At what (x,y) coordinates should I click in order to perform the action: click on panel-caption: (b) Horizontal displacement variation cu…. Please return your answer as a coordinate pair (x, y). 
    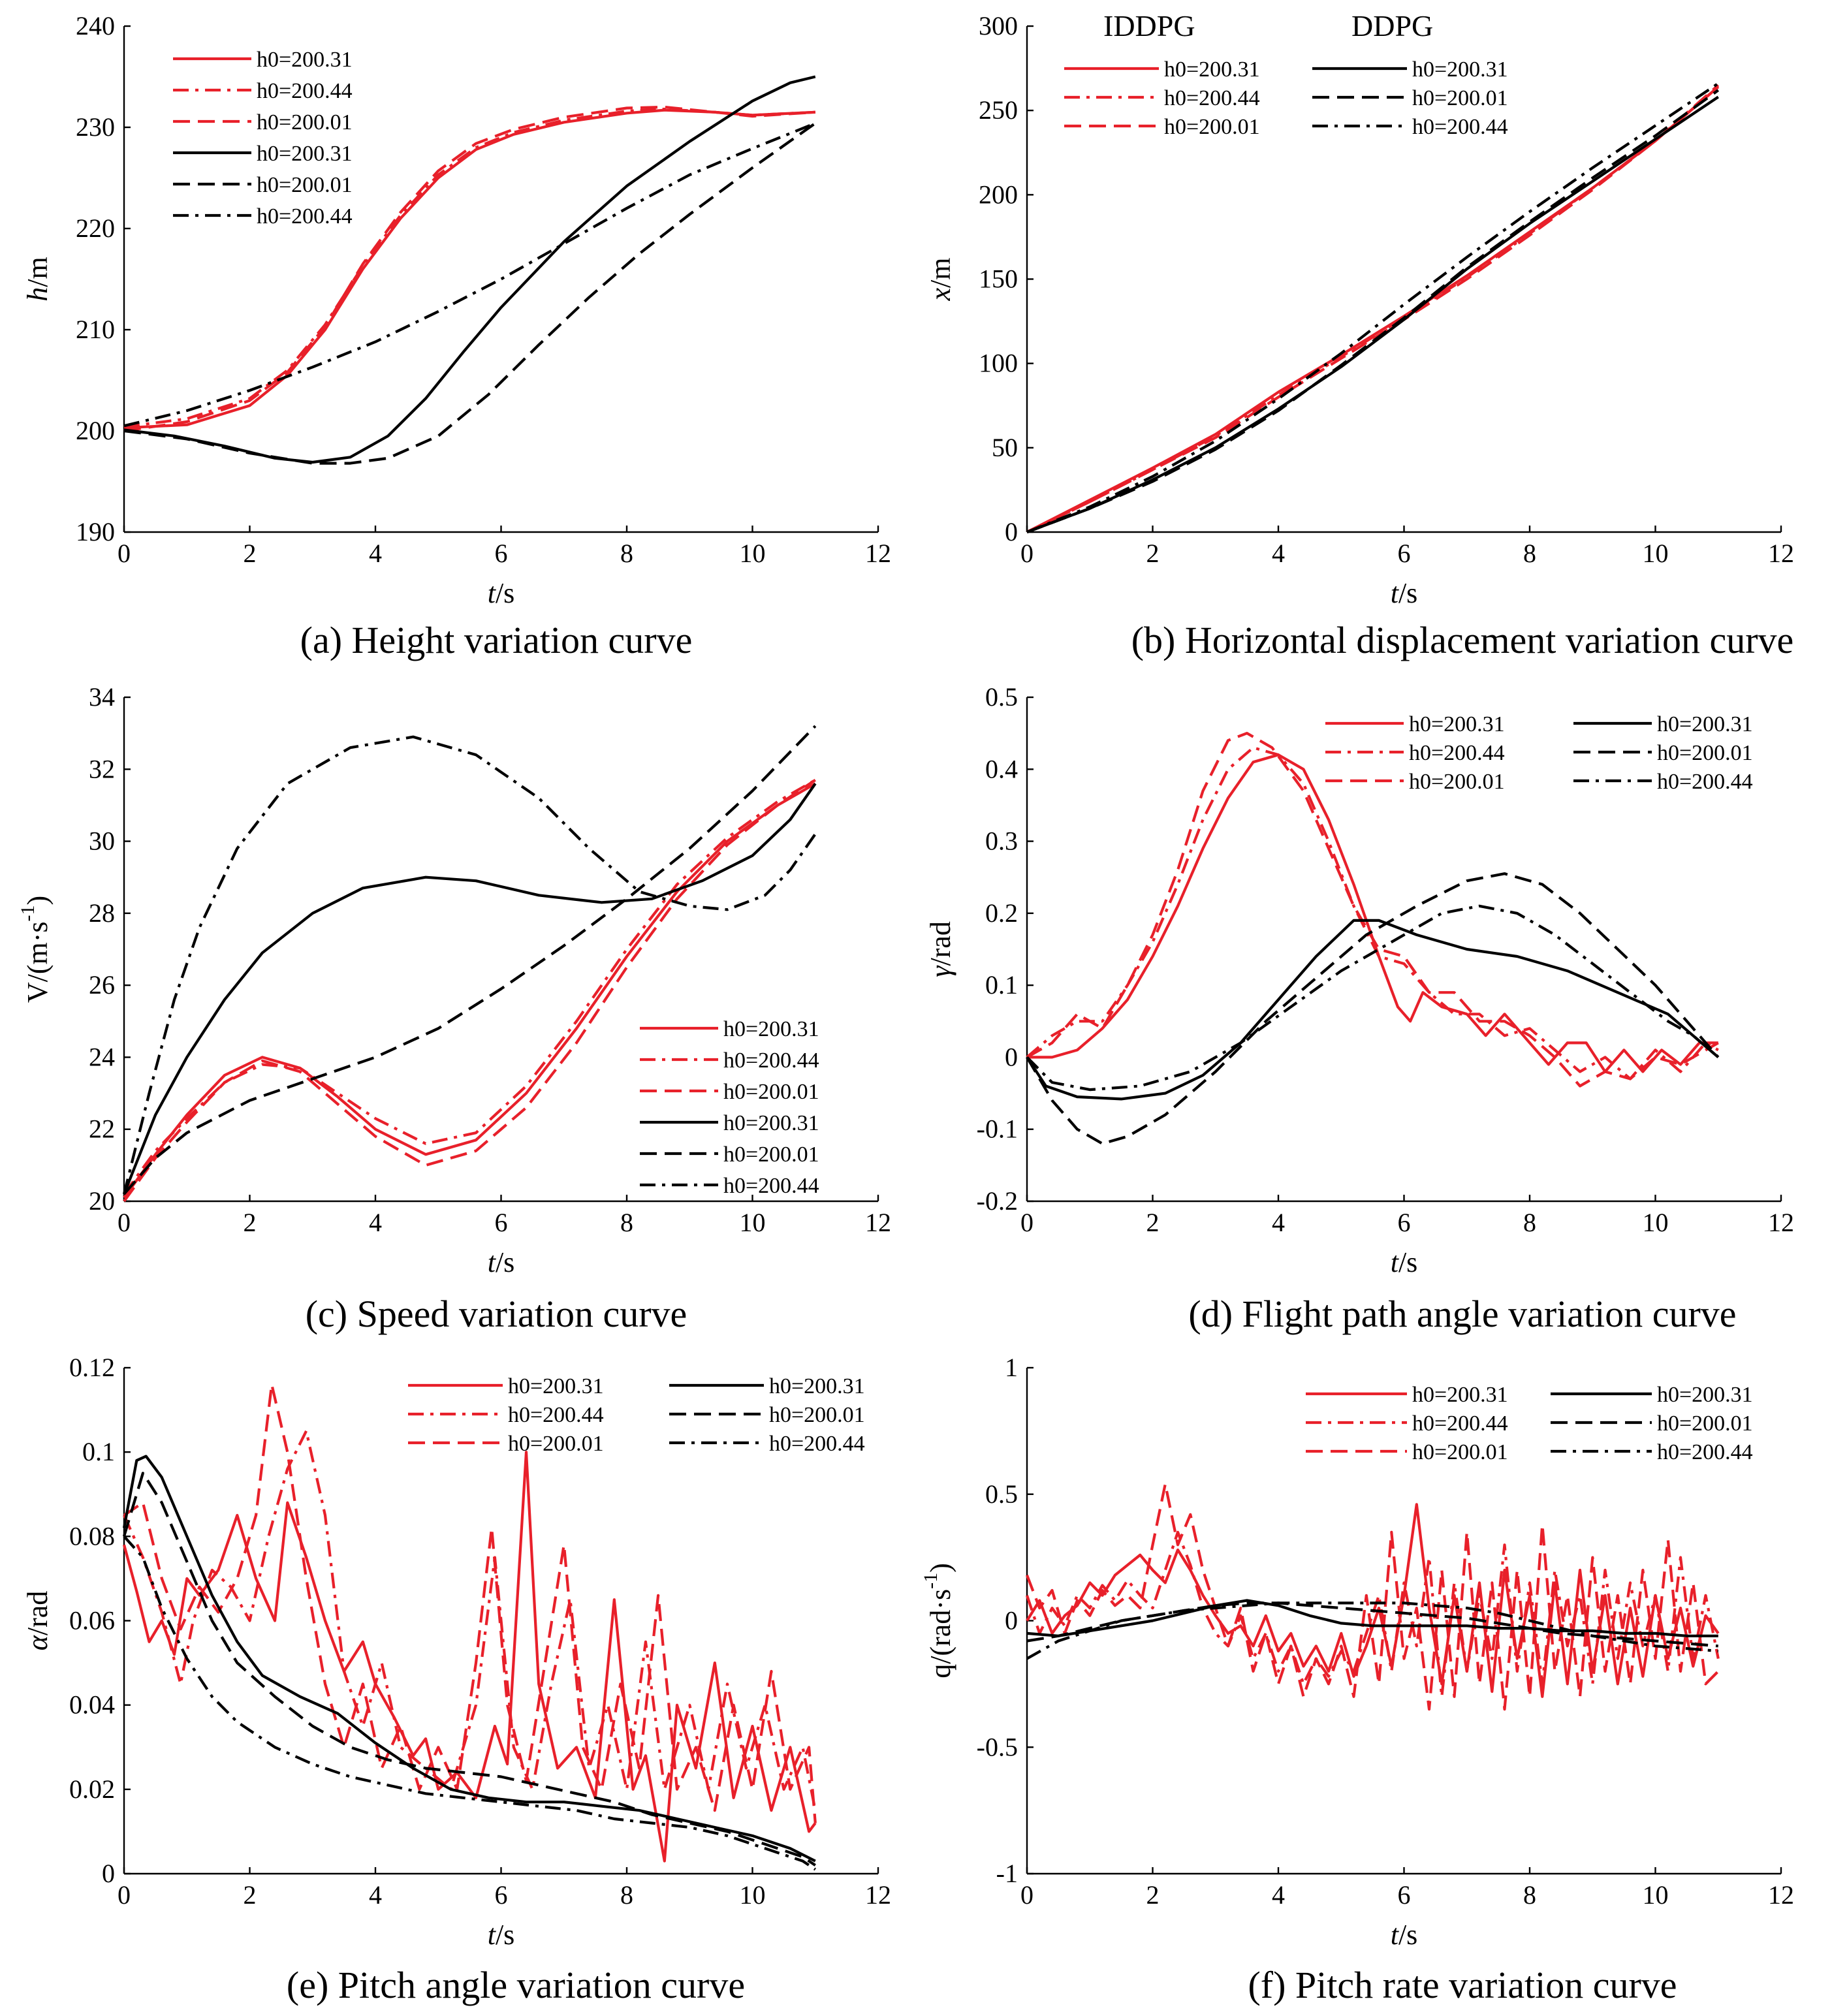
    Looking at the image, I should click on (1462, 640).